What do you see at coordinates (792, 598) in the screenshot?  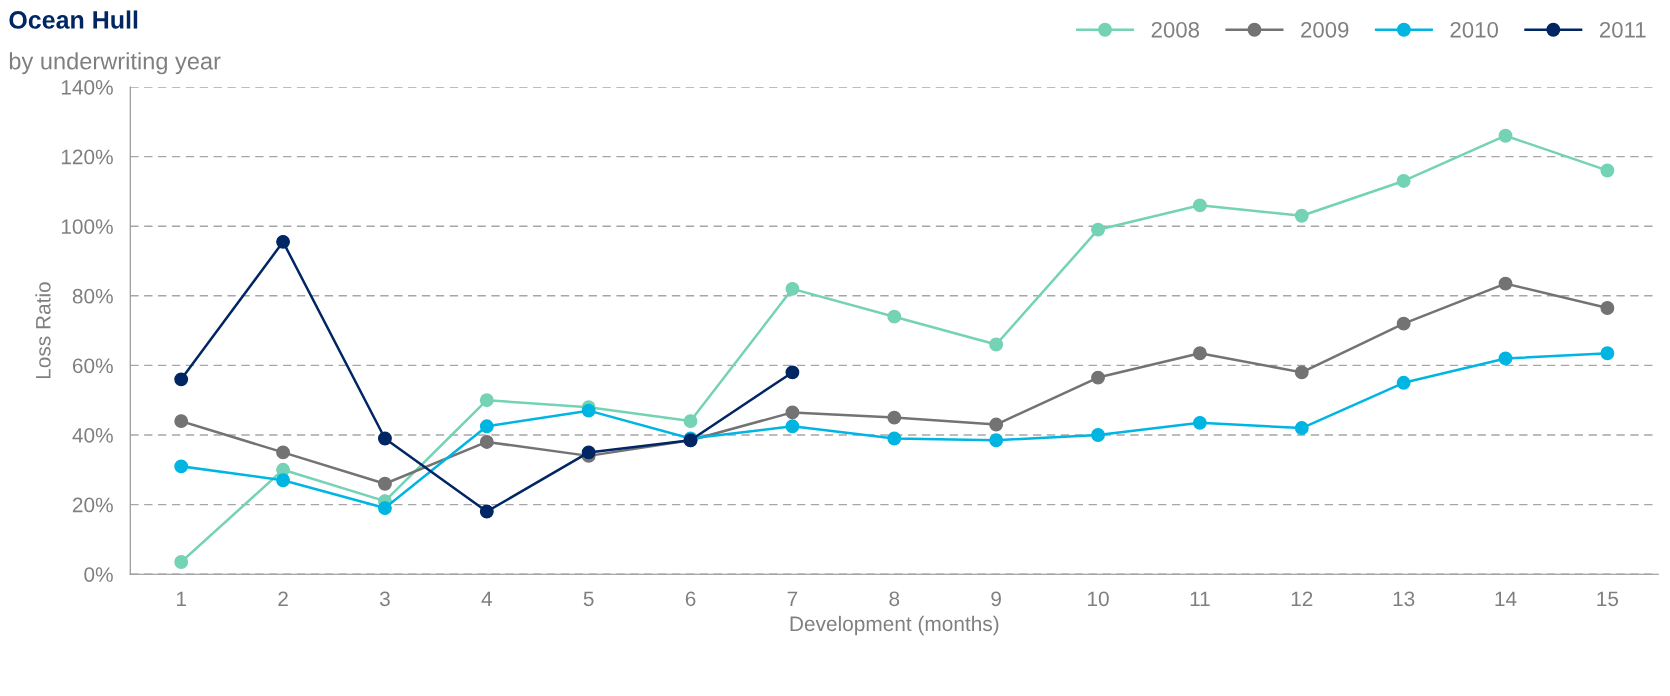 I see `x-tick-label: 7` at bounding box center [792, 598].